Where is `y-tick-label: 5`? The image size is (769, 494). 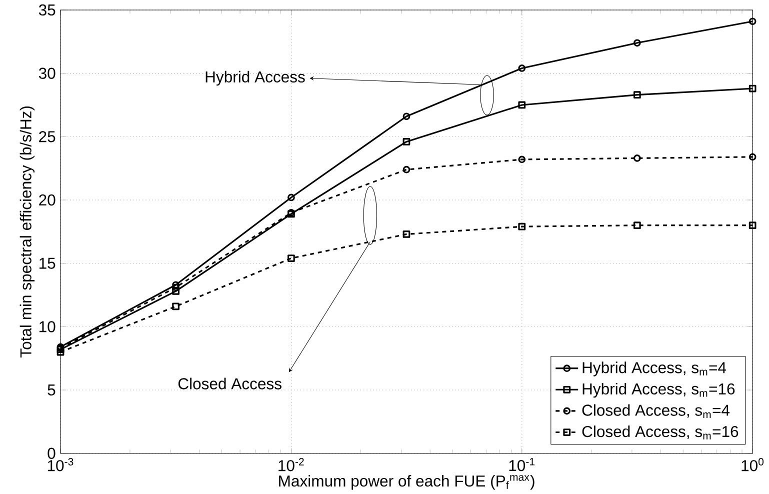 y-tick-label: 5 is located at coordinates (52, 390).